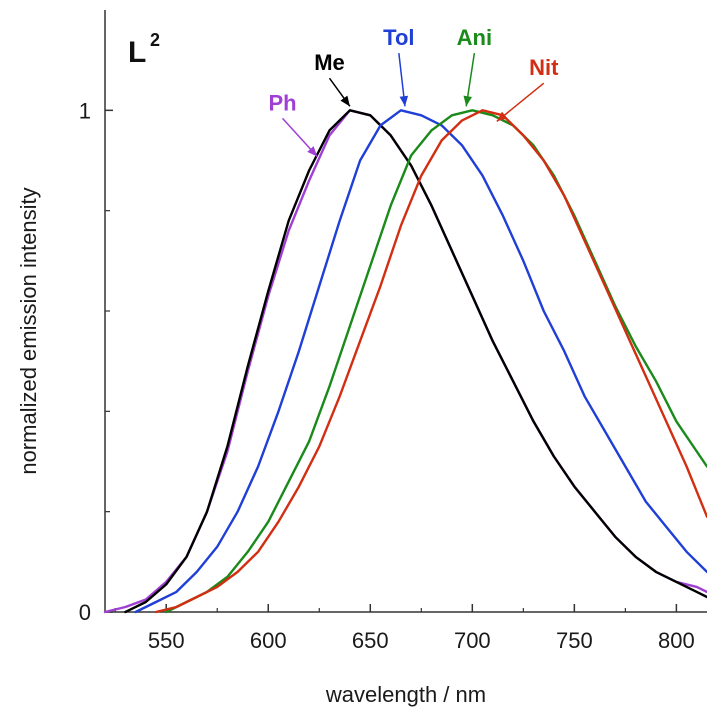 The width and height of the screenshot is (707, 721). Describe the element at coordinates (370, 640) in the screenshot. I see `x-tick-label: 650` at that location.